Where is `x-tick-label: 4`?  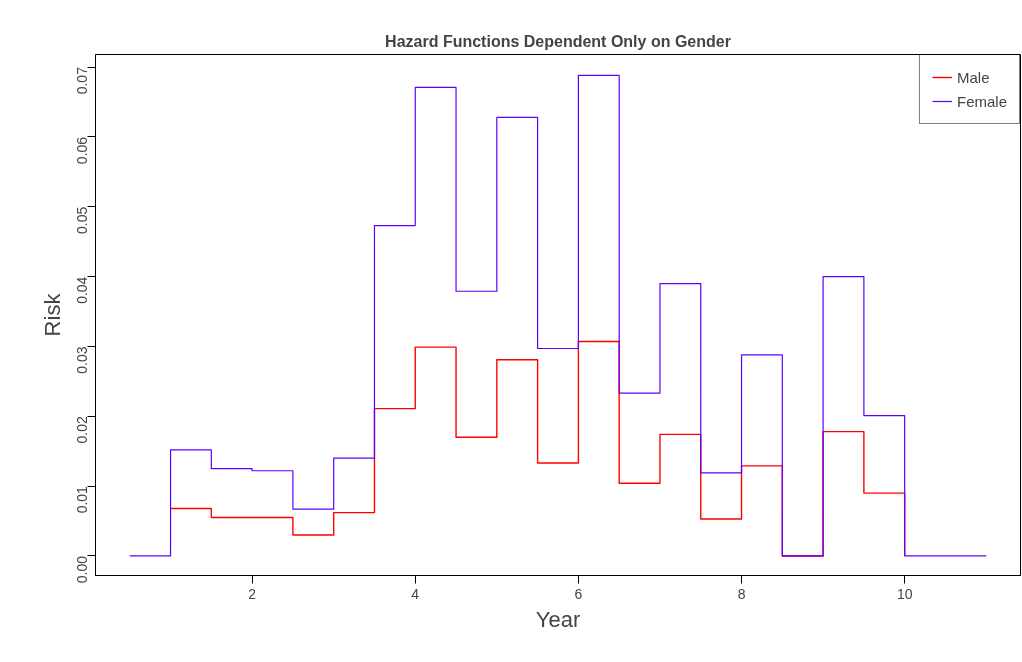 x-tick-label: 4 is located at coordinates (415, 593).